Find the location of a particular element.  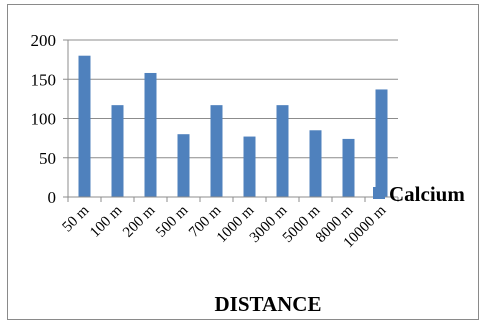

legend: Calcium is located at coordinates (419, 194).